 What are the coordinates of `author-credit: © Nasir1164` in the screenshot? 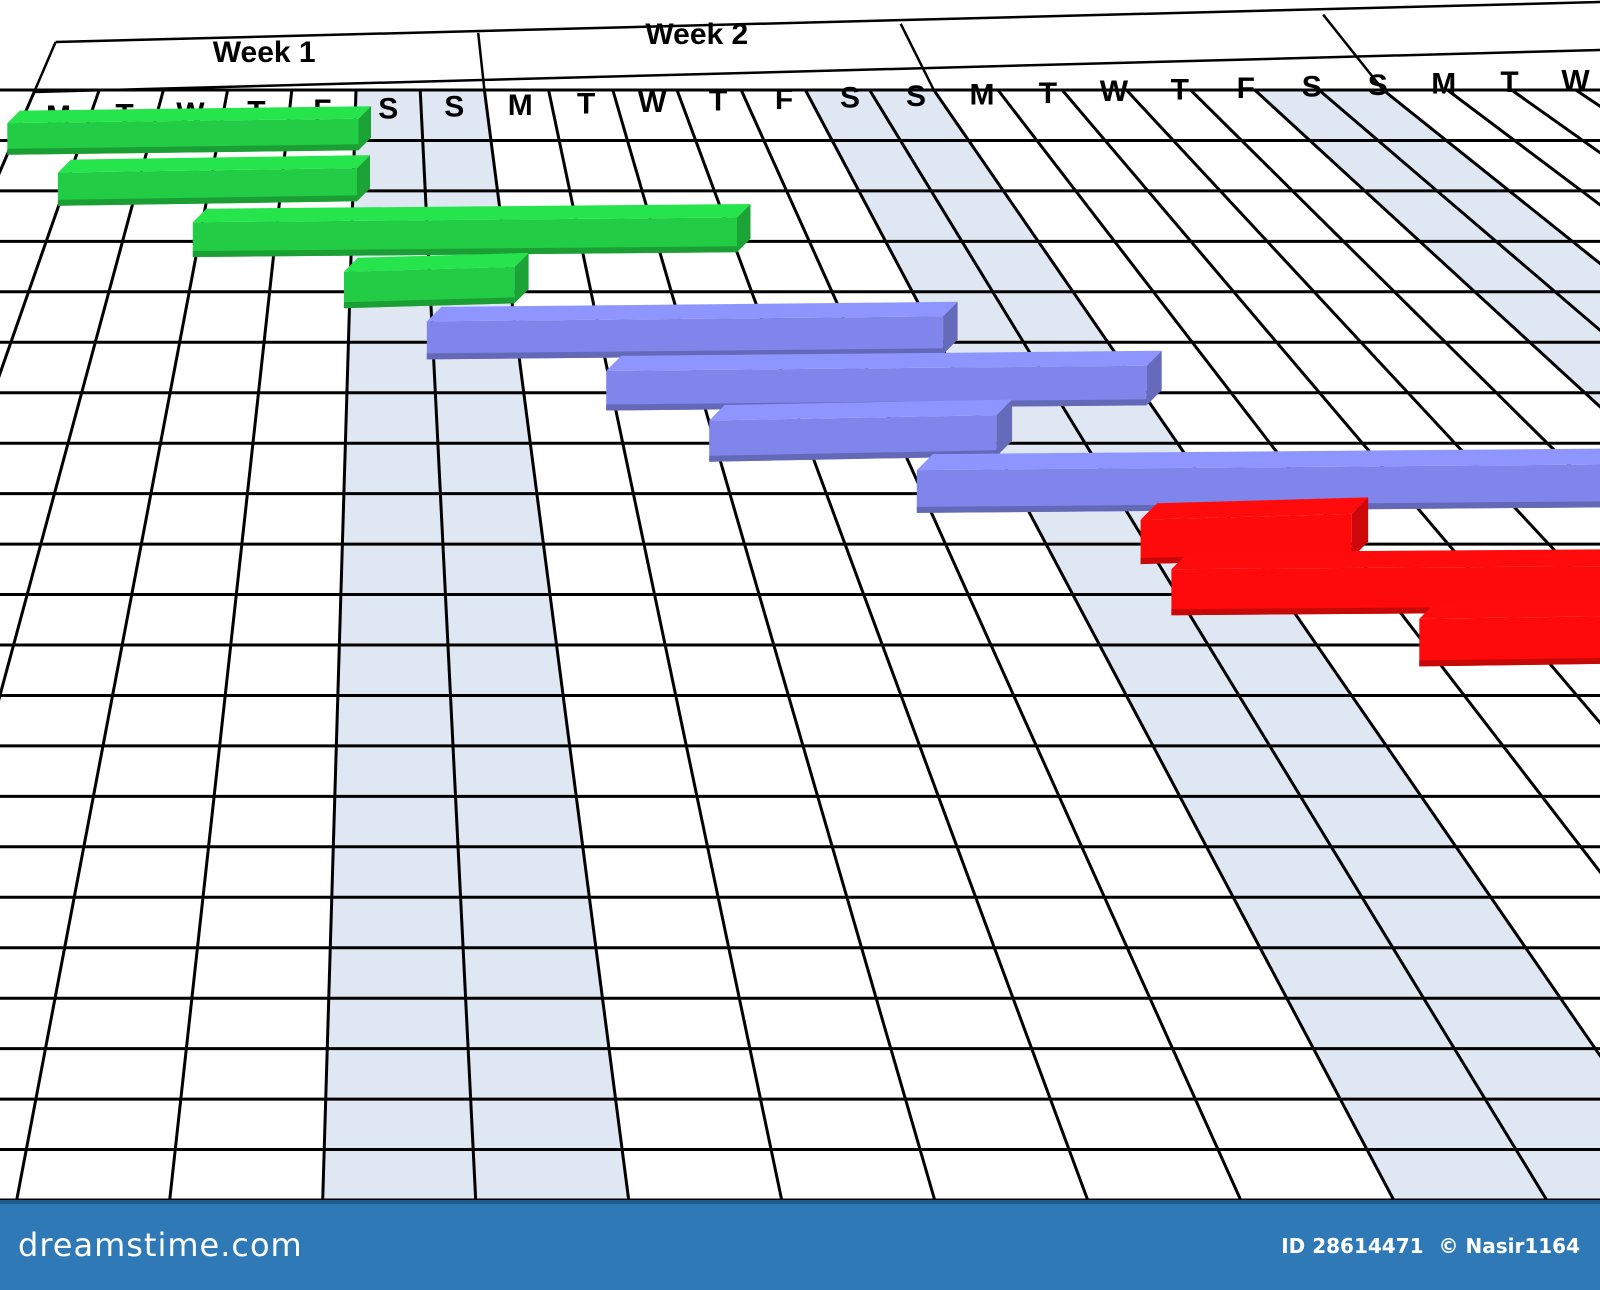 It's located at (1509, 1246).